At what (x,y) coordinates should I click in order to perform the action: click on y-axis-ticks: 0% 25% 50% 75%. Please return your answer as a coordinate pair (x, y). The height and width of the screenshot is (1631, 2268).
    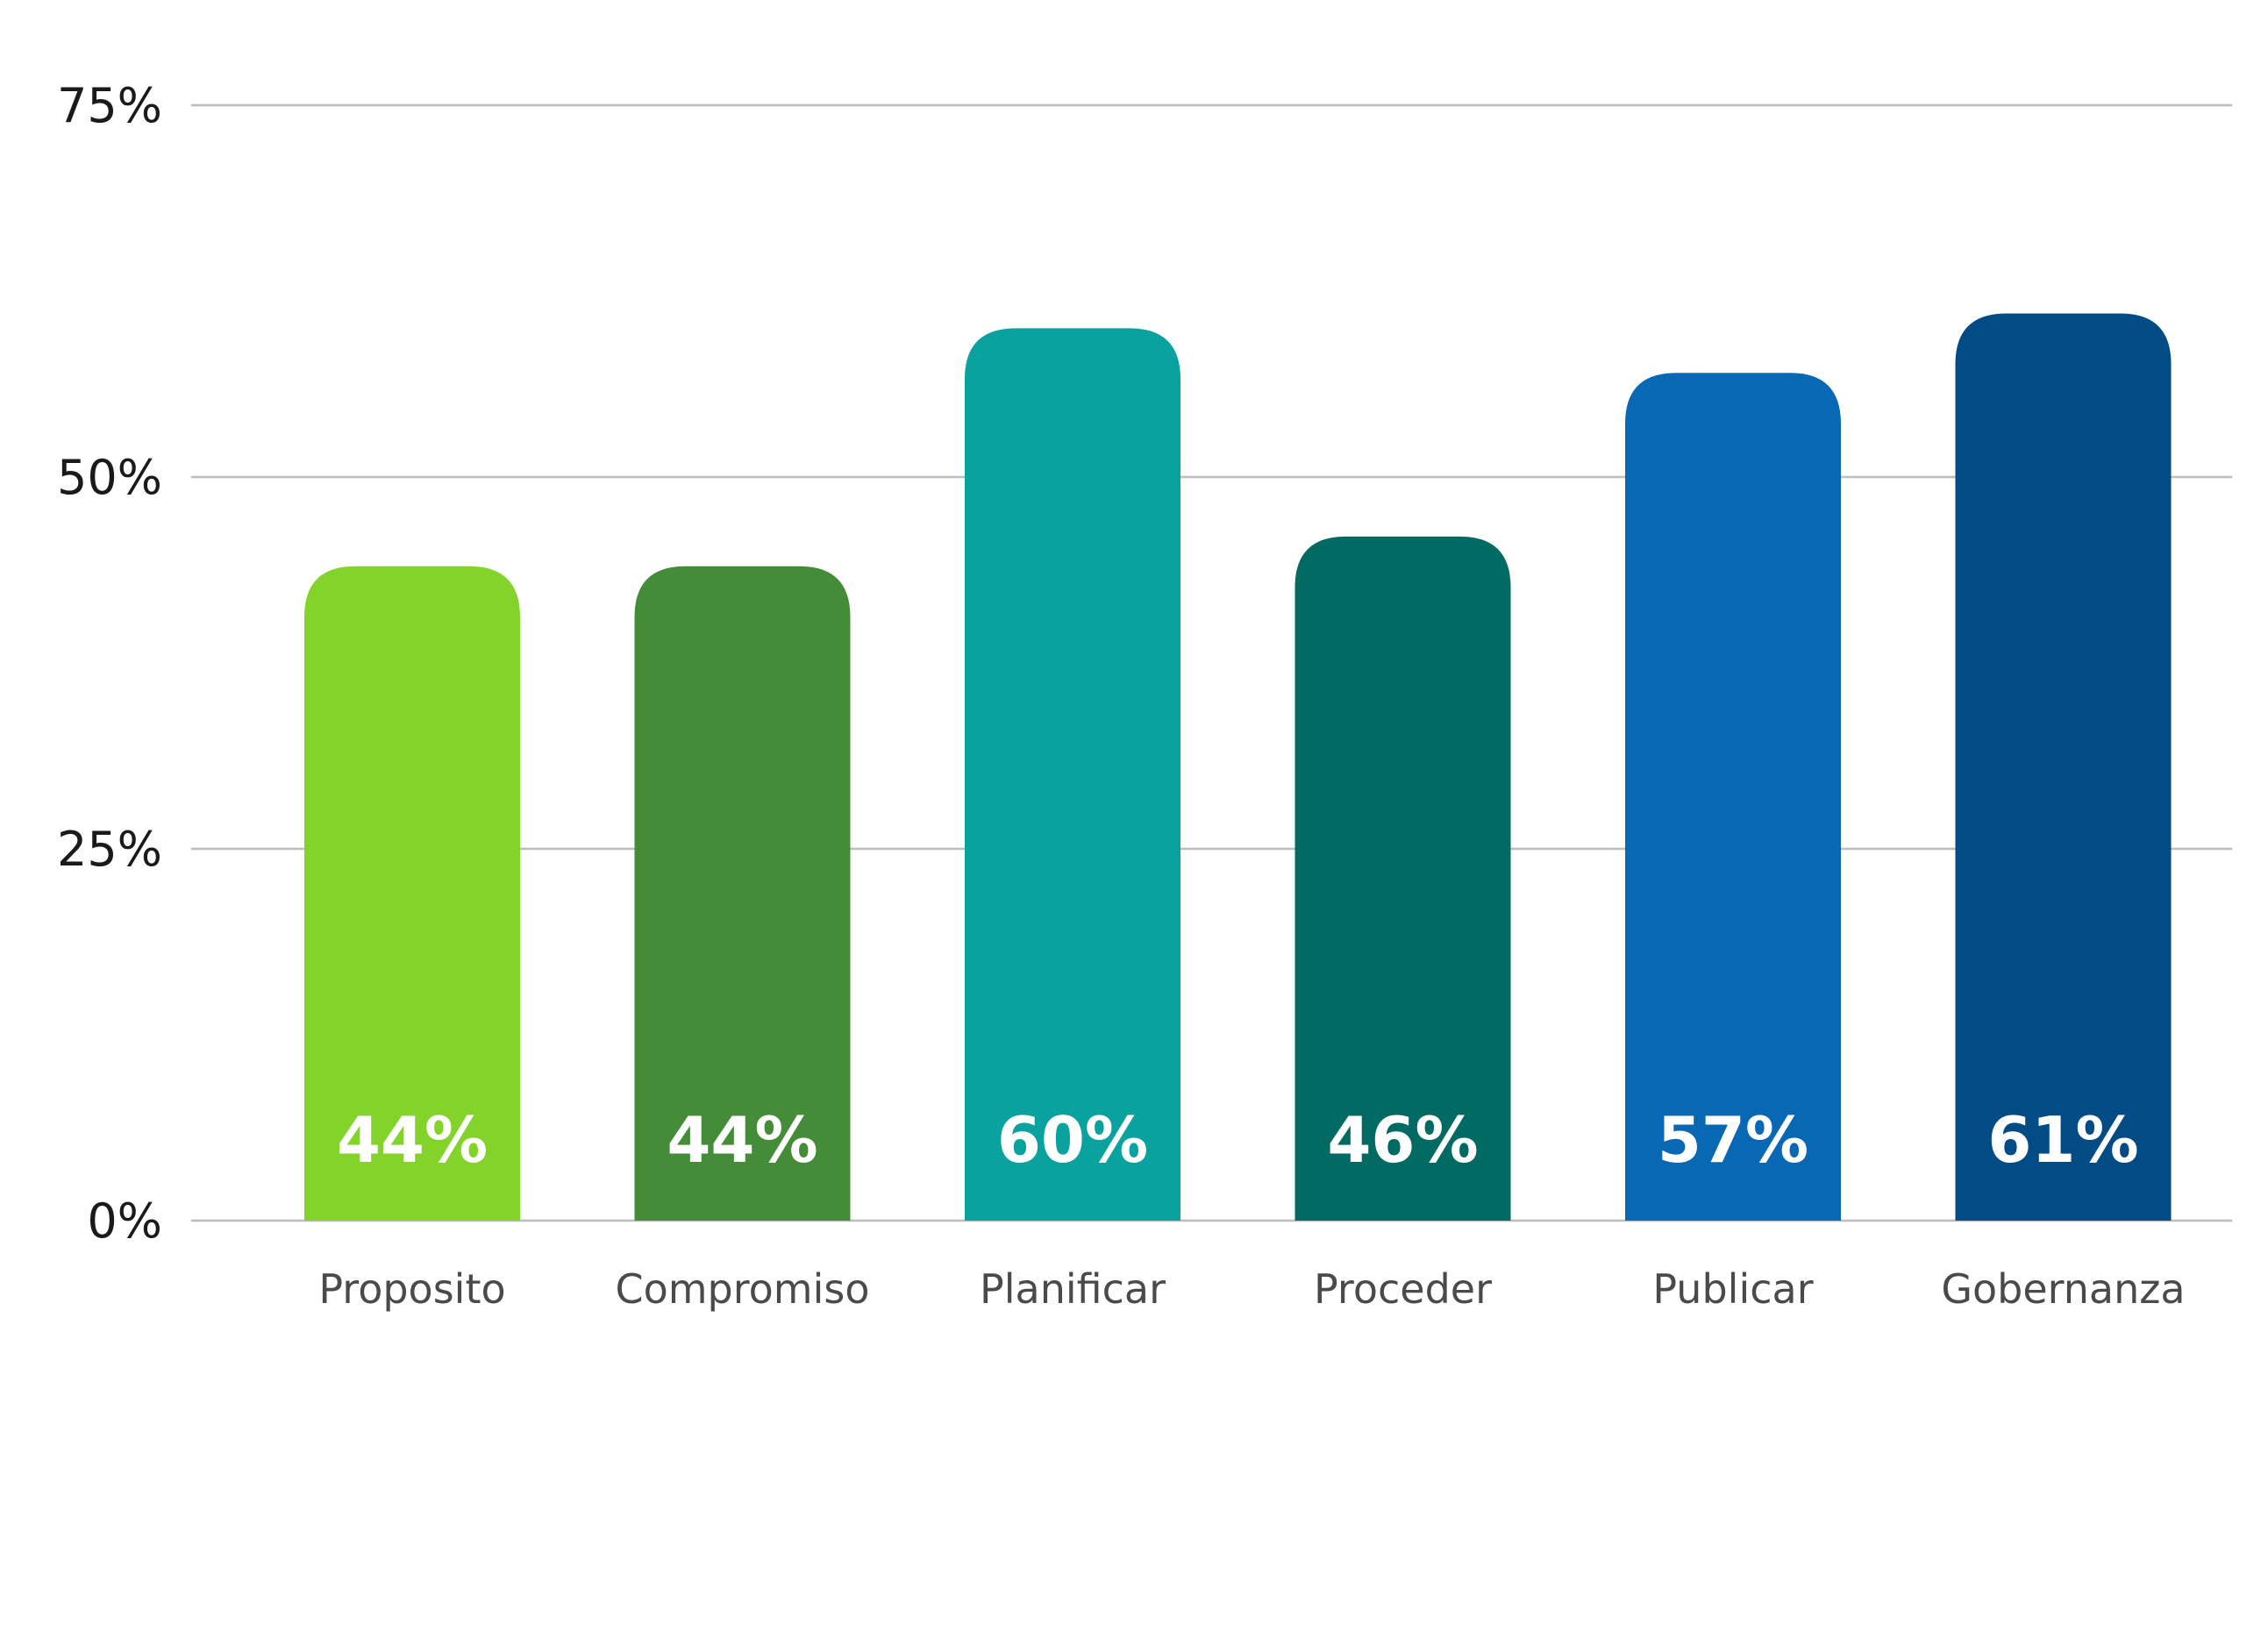
    Looking at the image, I should click on (109, 663).